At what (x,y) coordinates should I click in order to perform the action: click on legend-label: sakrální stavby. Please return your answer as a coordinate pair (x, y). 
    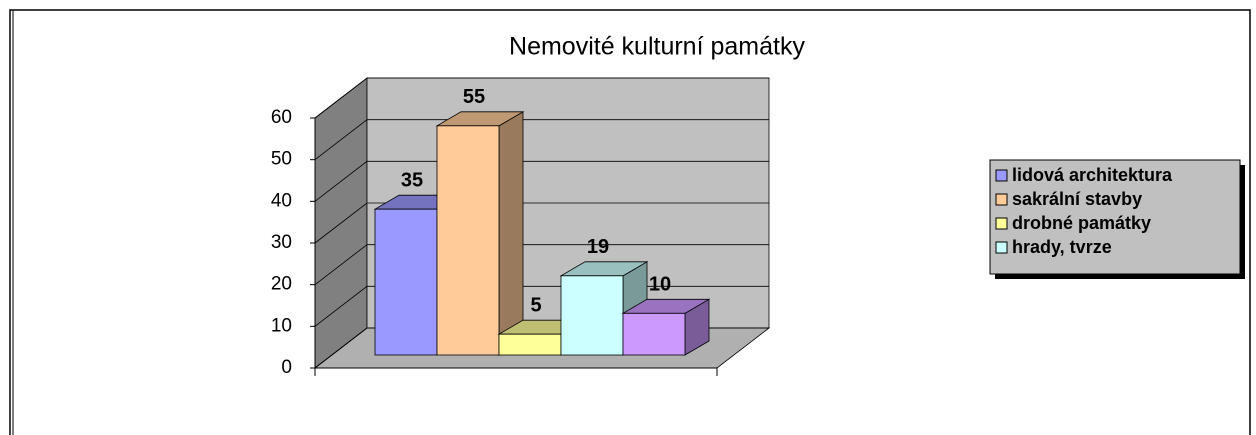
    Looking at the image, I should click on (1077, 199).